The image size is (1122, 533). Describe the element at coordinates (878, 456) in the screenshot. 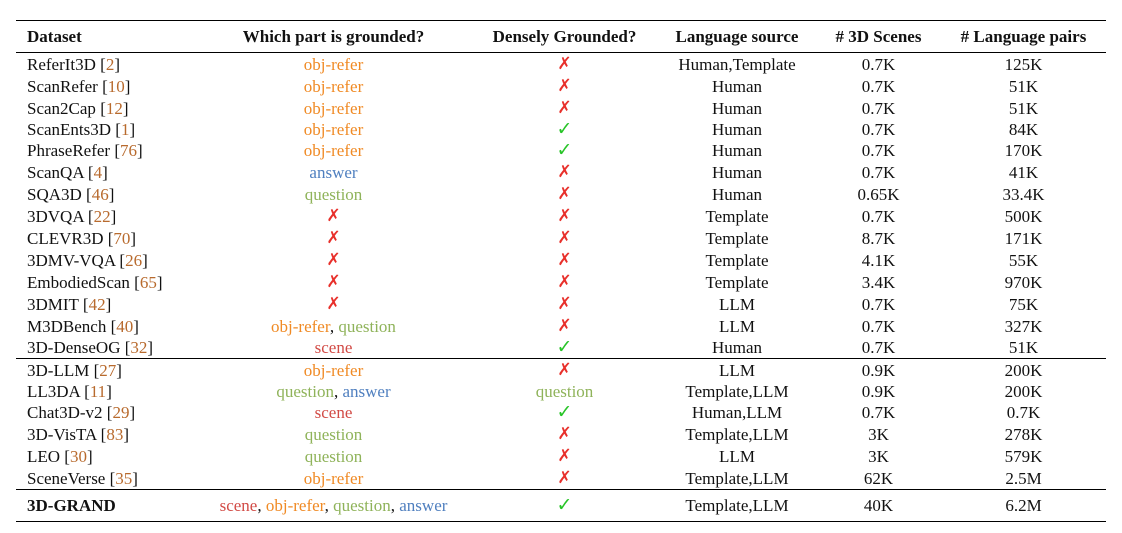

I see `scenes-cell: 3K` at that location.